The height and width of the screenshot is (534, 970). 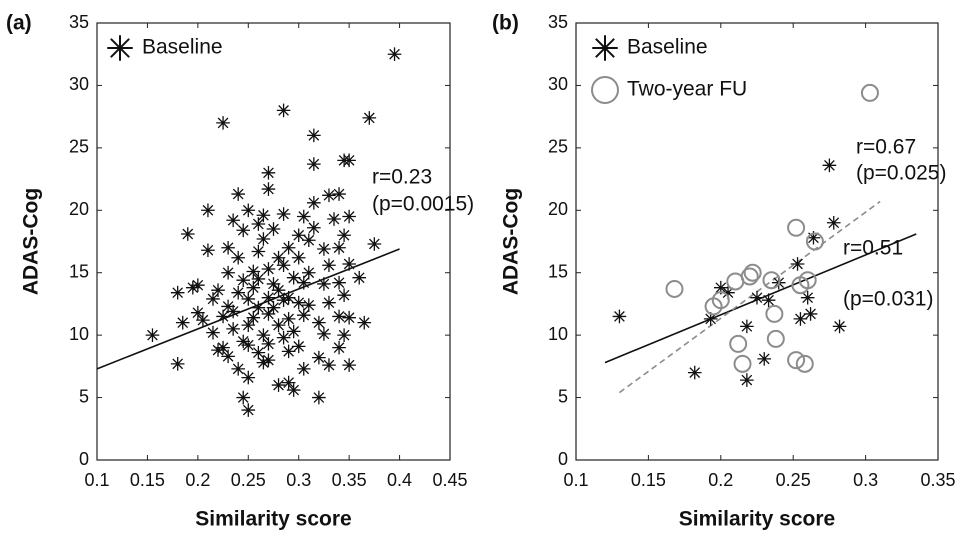 What do you see at coordinates (79, 22) in the screenshot?
I see `y-tick-label: 35` at bounding box center [79, 22].